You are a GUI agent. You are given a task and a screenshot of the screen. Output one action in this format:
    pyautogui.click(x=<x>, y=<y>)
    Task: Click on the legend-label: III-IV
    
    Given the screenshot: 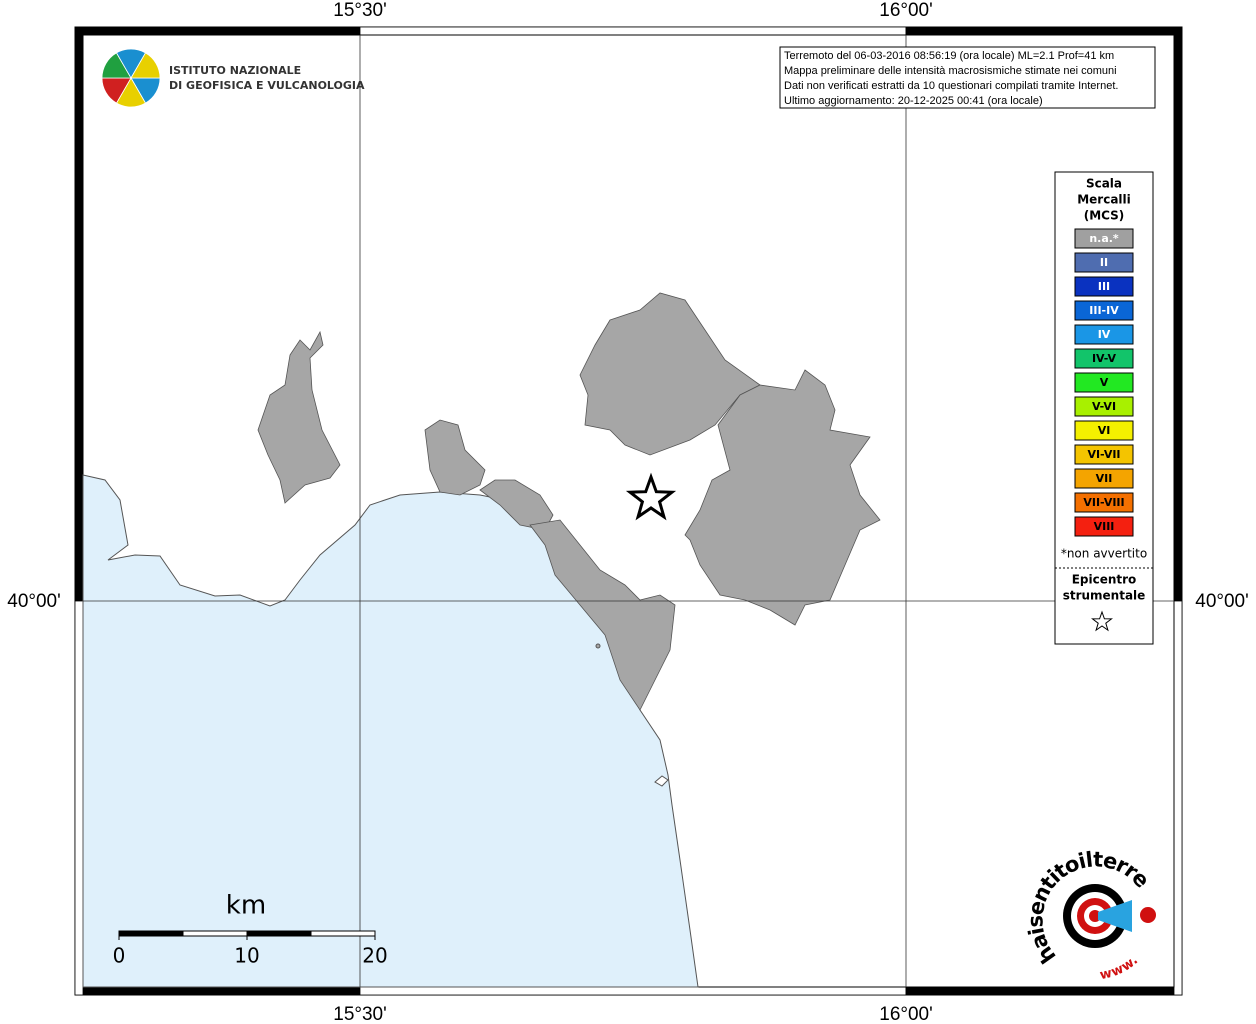 What is the action you would take?
    pyautogui.click(x=1104, y=310)
    